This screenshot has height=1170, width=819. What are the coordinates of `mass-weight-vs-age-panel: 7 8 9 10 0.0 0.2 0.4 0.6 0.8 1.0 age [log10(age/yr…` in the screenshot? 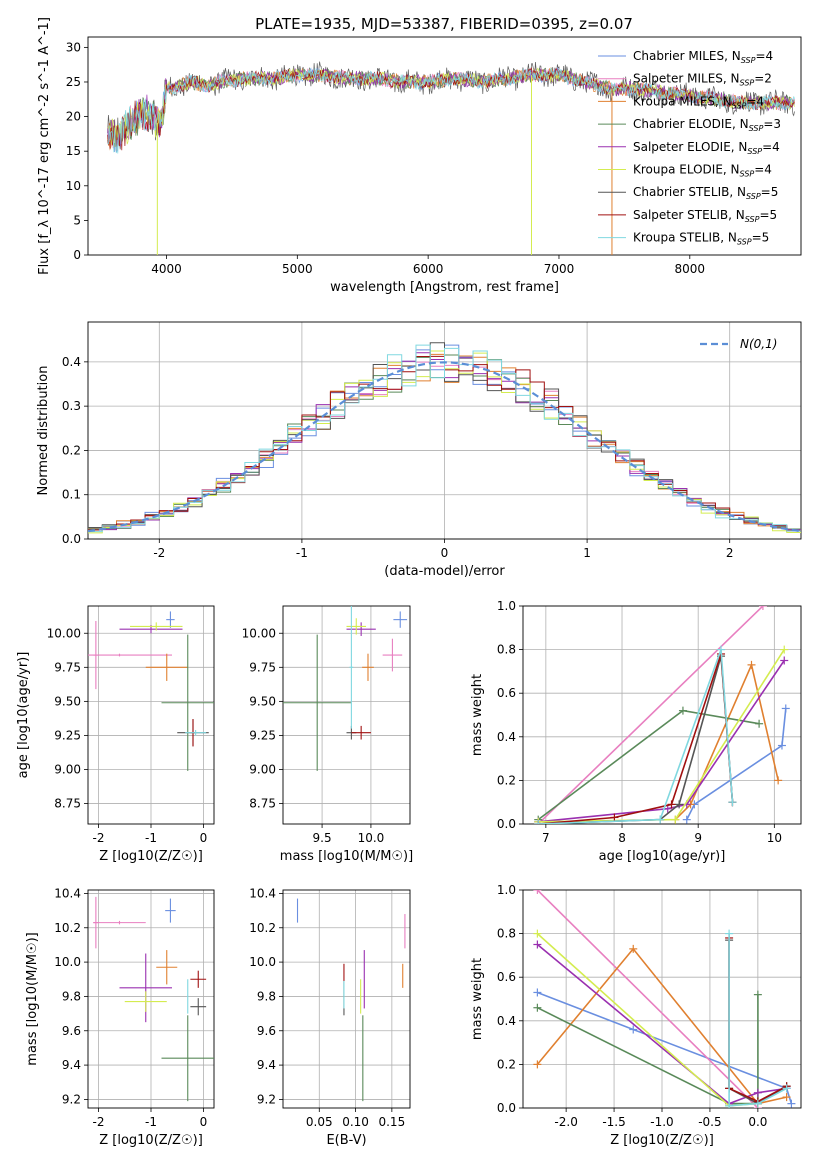 It's located at (636, 731).